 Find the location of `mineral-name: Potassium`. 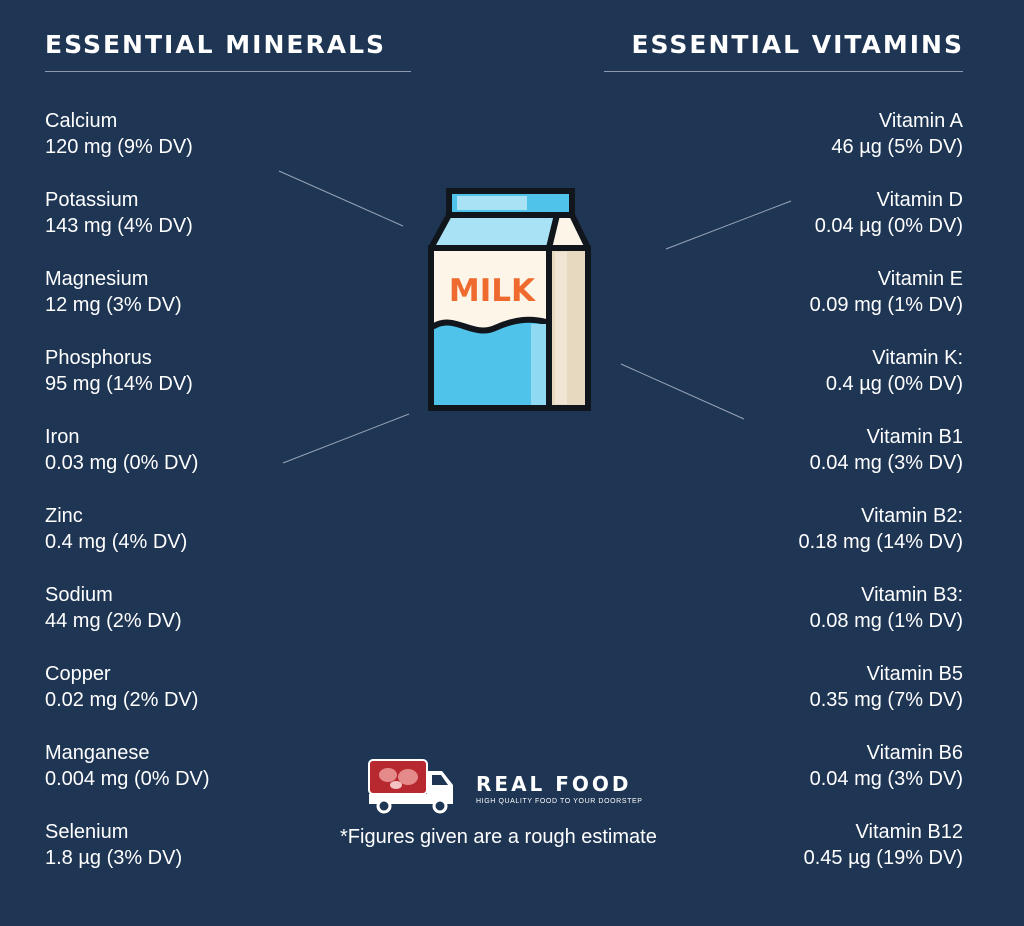

mineral-name: Potassium is located at coordinates (92, 200).